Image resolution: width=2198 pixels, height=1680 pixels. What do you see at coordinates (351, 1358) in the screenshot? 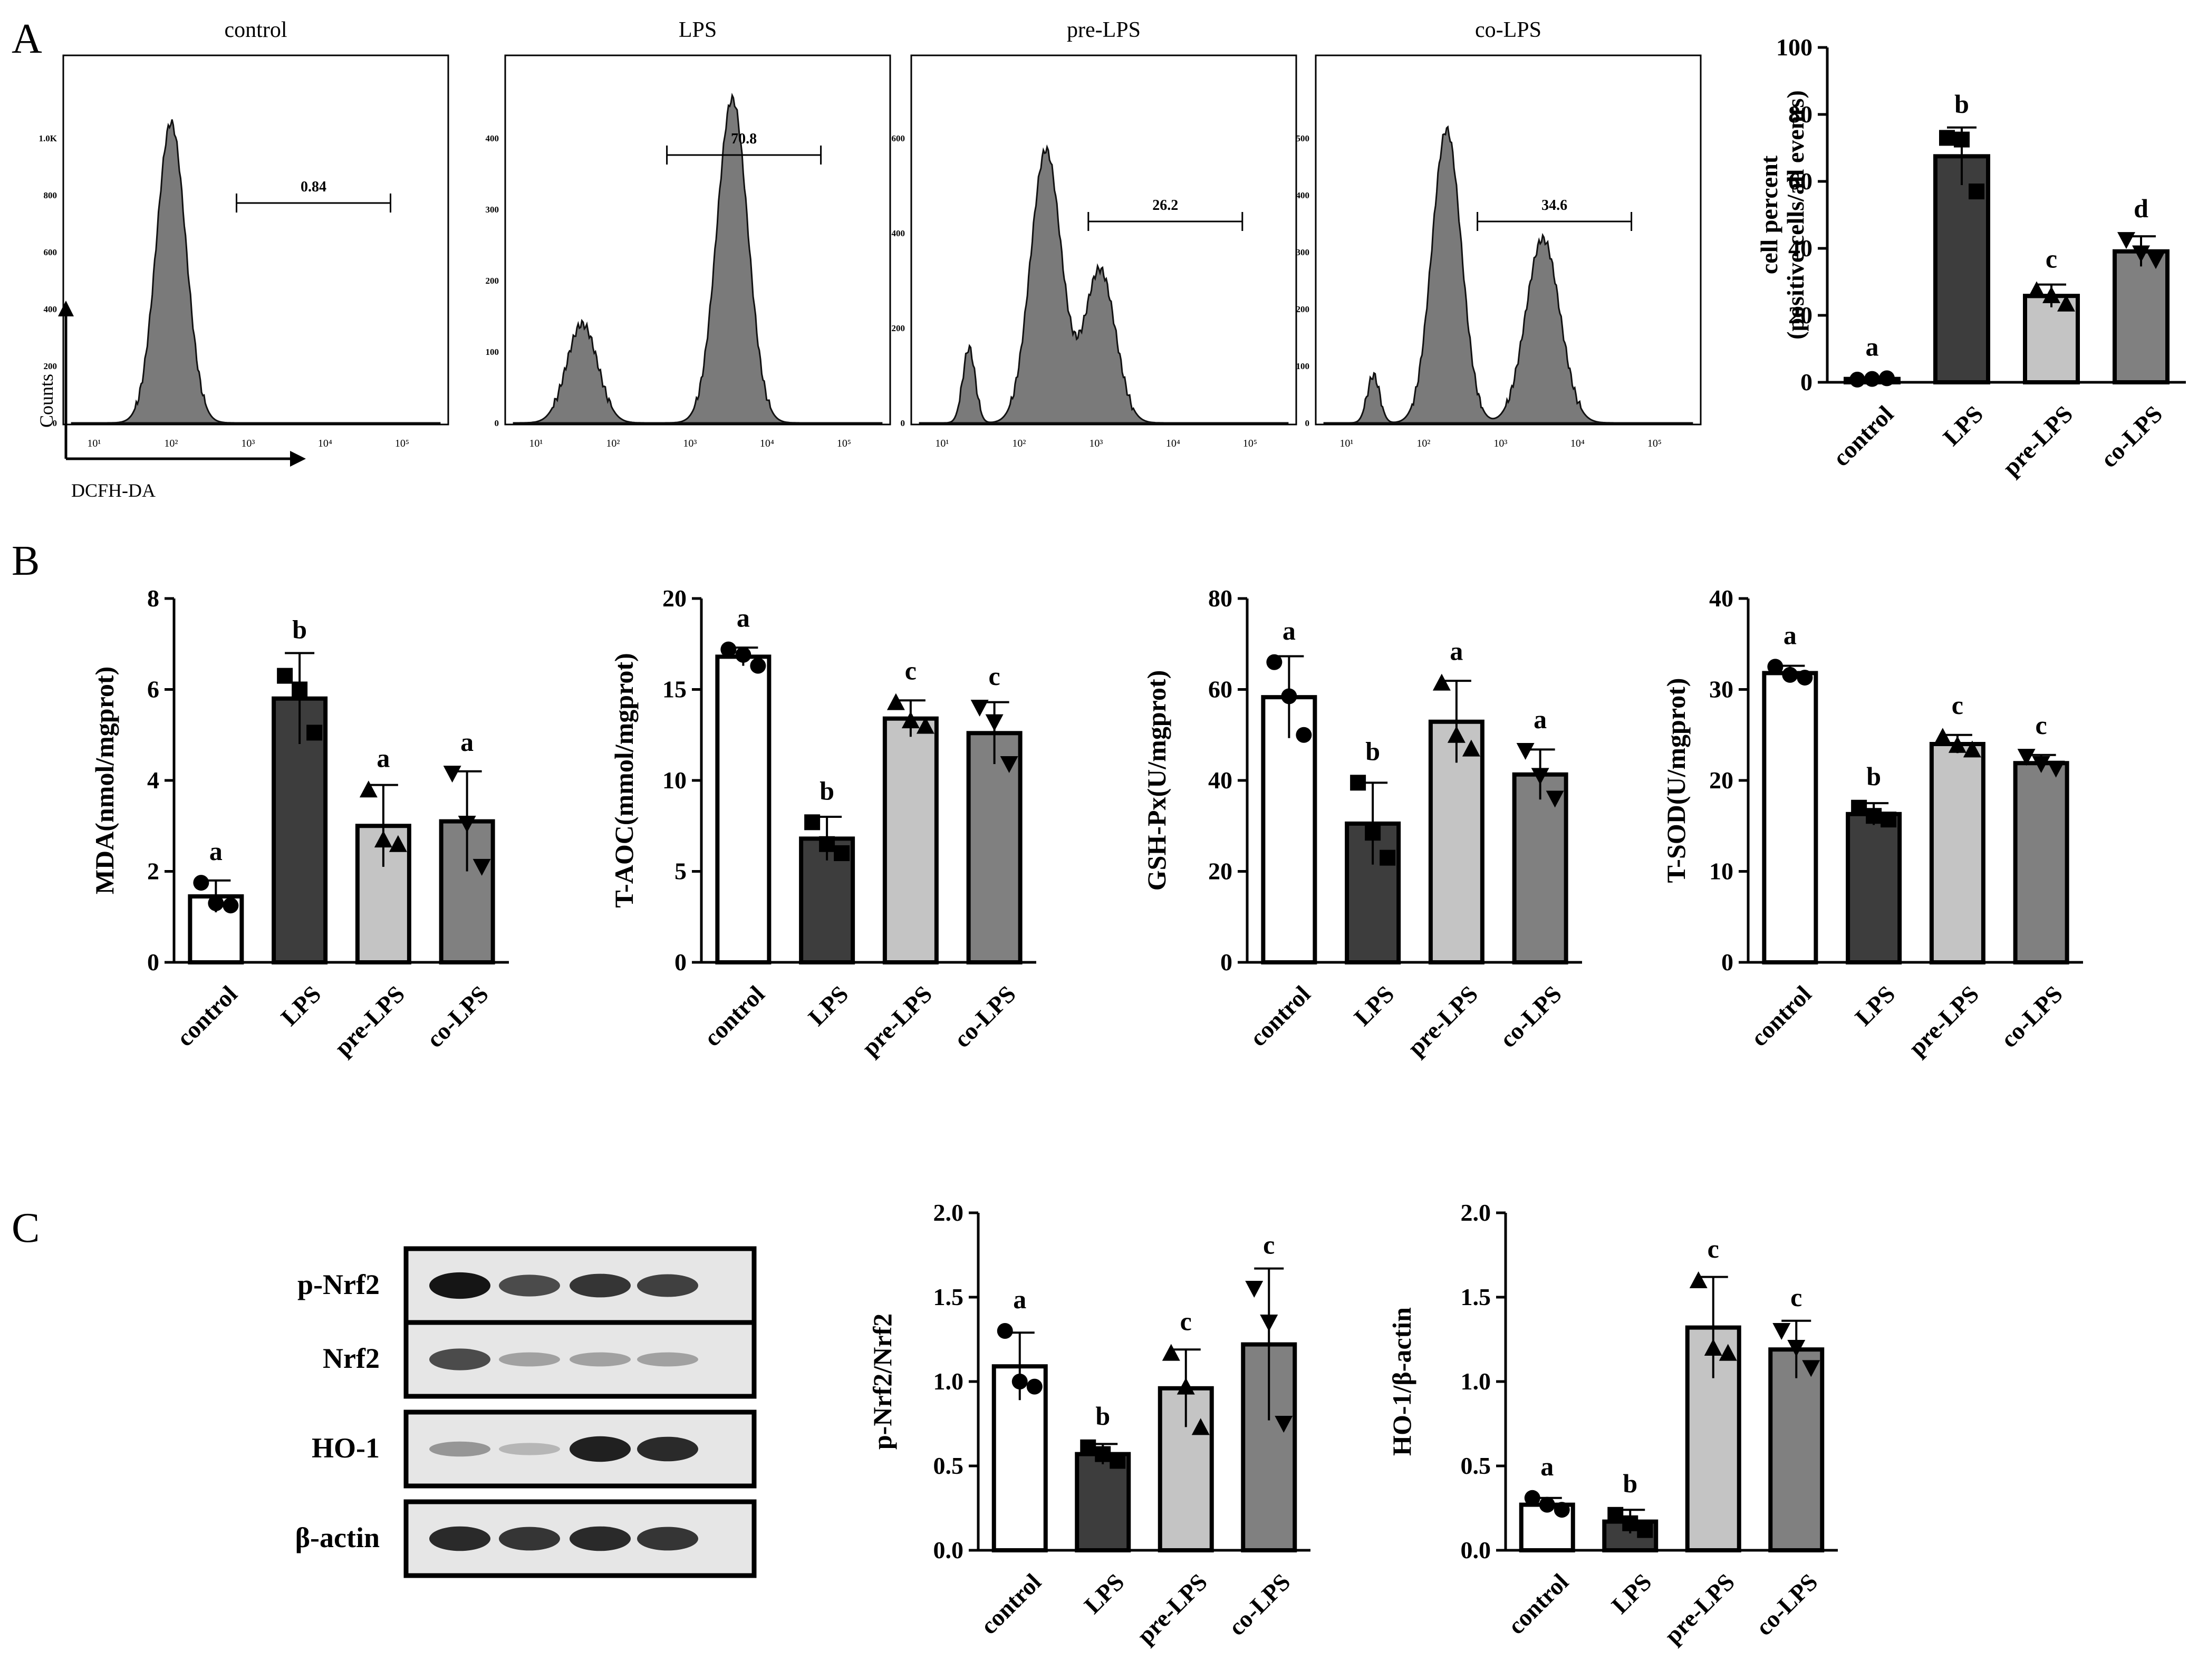
I see `blot-row-label: Nrf2` at bounding box center [351, 1358].